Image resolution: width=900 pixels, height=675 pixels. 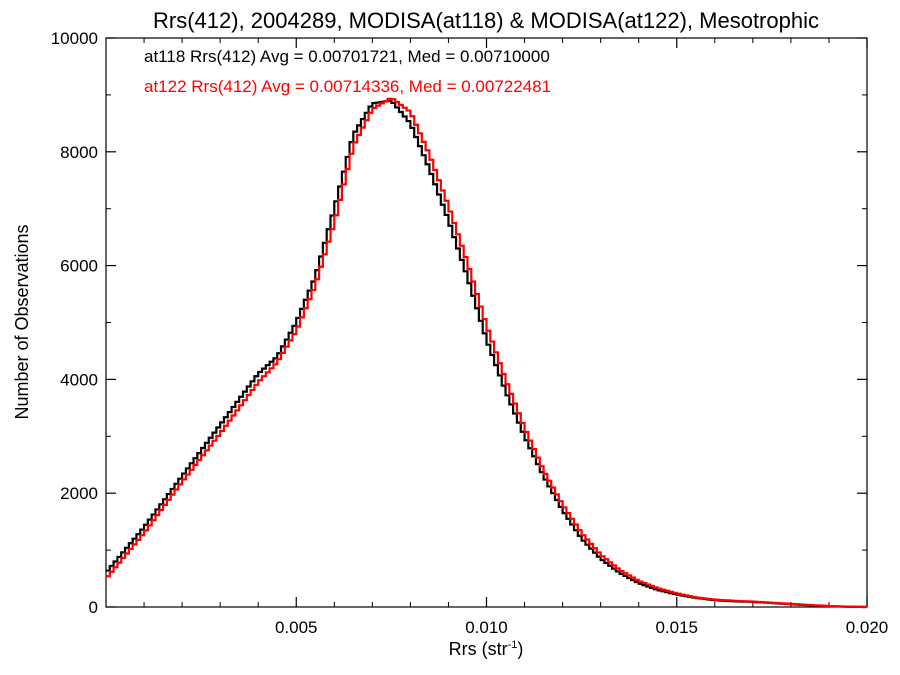 I want to click on y-tick-label: 10000, so click(x=74, y=38).